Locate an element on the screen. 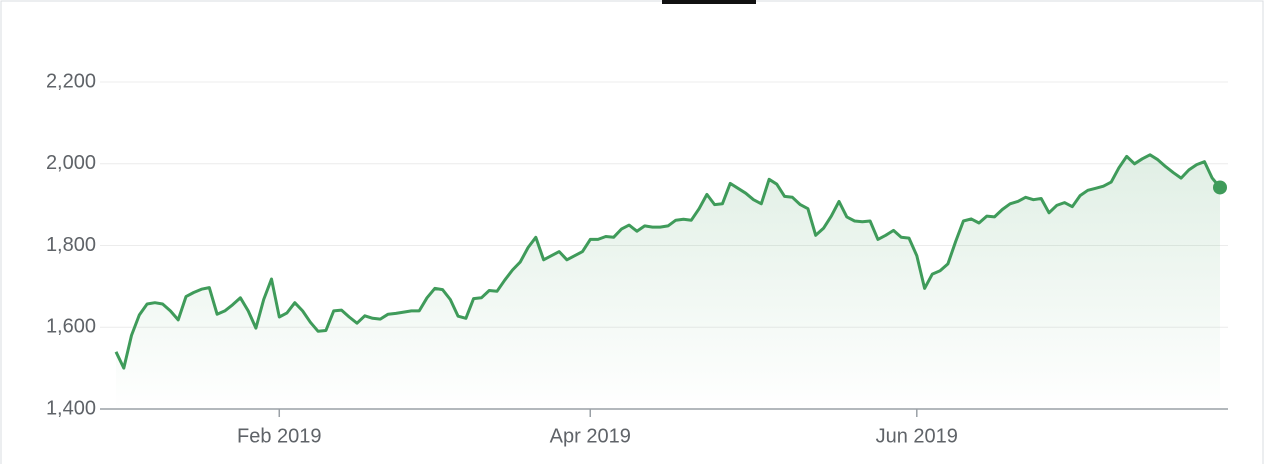 This screenshot has width=1264, height=464. x-tick-label: Feb 2019 is located at coordinates (279, 436).